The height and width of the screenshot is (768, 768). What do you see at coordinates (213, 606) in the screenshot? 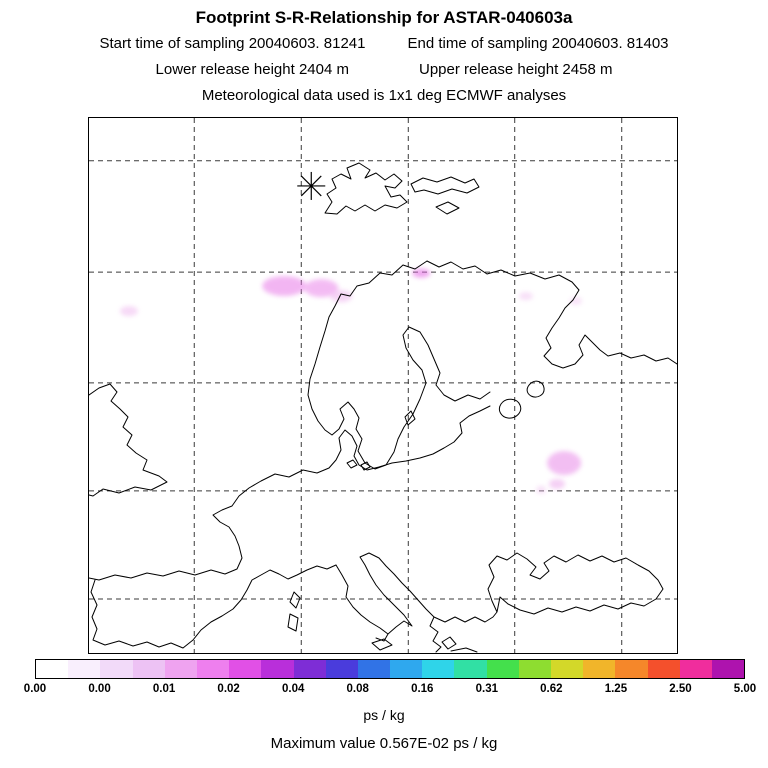
I see `coast-iberia-med` at bounding box center [213, 606].